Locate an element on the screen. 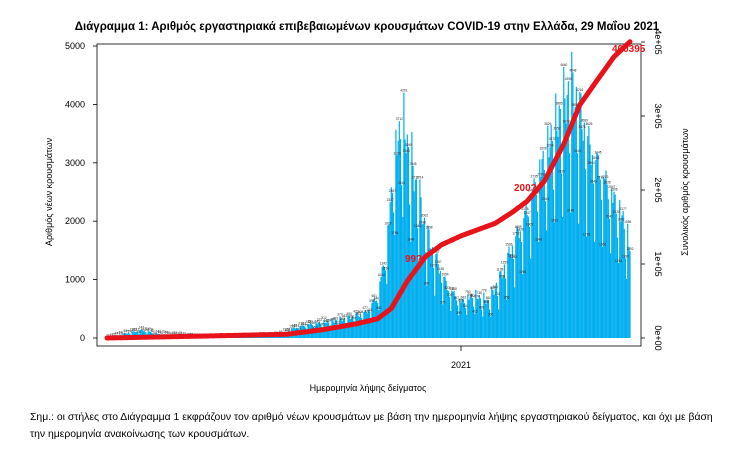 Image resolution: width=734 pixels, height=466 pixels. bar-value-label: 4398 is located at coordinates (568, 79).